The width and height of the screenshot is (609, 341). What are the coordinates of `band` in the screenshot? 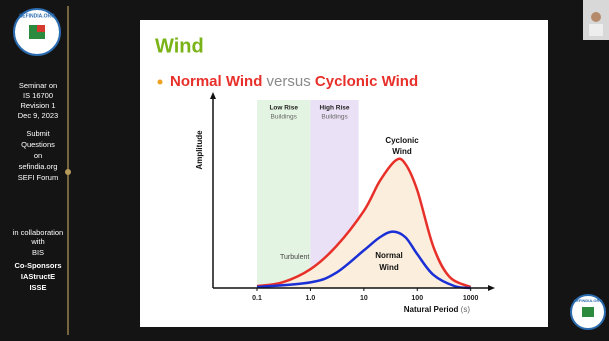 It's located at (284, 194).